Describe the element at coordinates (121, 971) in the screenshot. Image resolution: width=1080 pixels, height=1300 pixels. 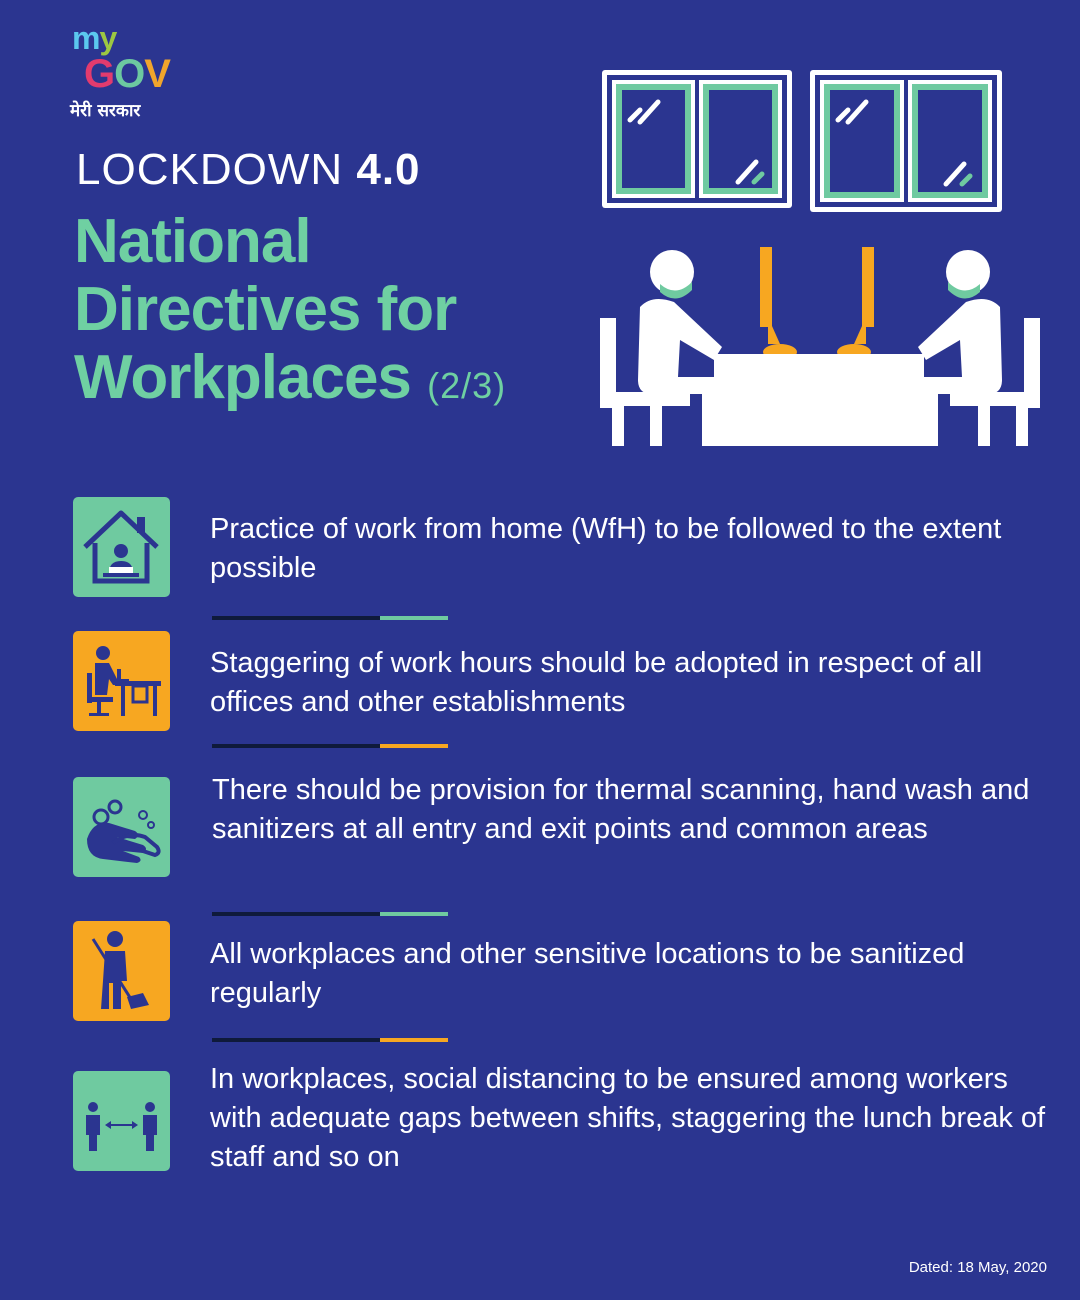
I see `sweeping-person-icon` at that location.